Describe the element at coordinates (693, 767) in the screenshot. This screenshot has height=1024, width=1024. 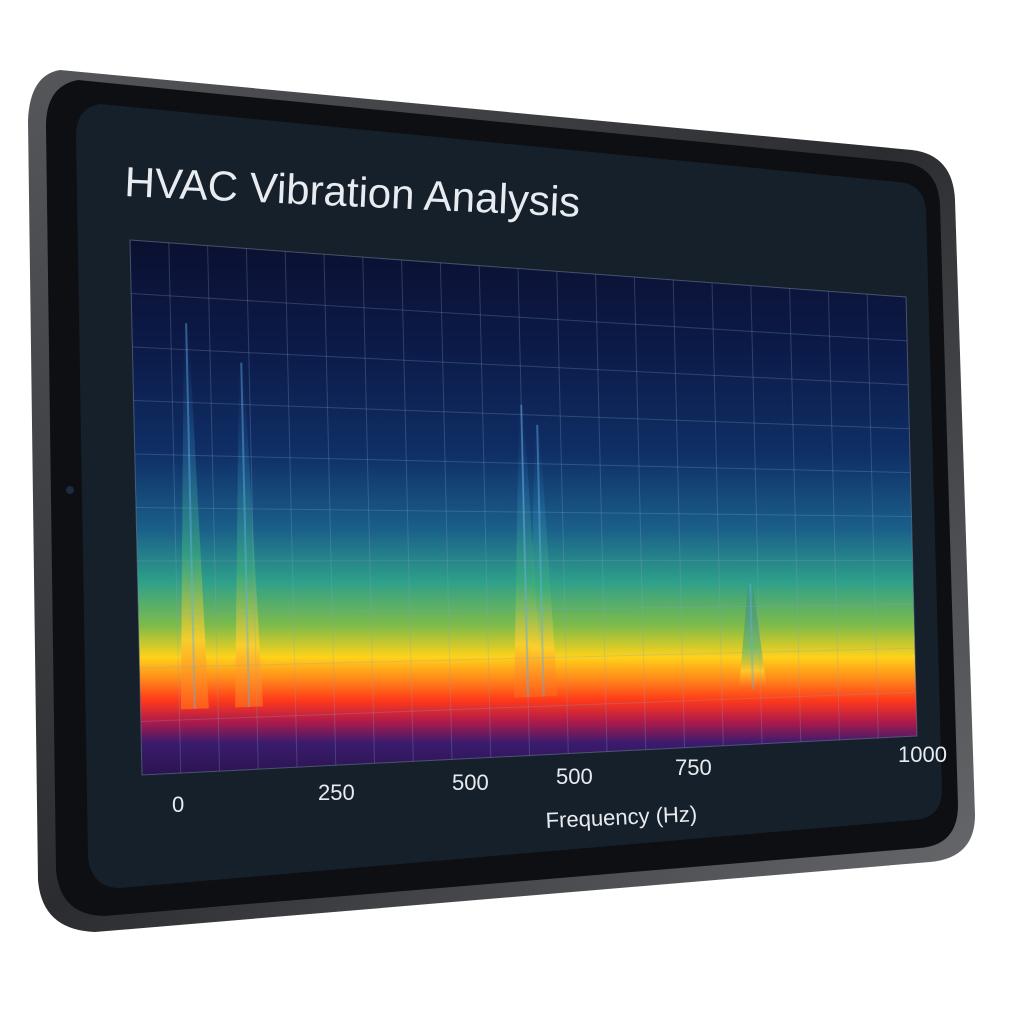
I see `x-tick-label: 750` at that location.